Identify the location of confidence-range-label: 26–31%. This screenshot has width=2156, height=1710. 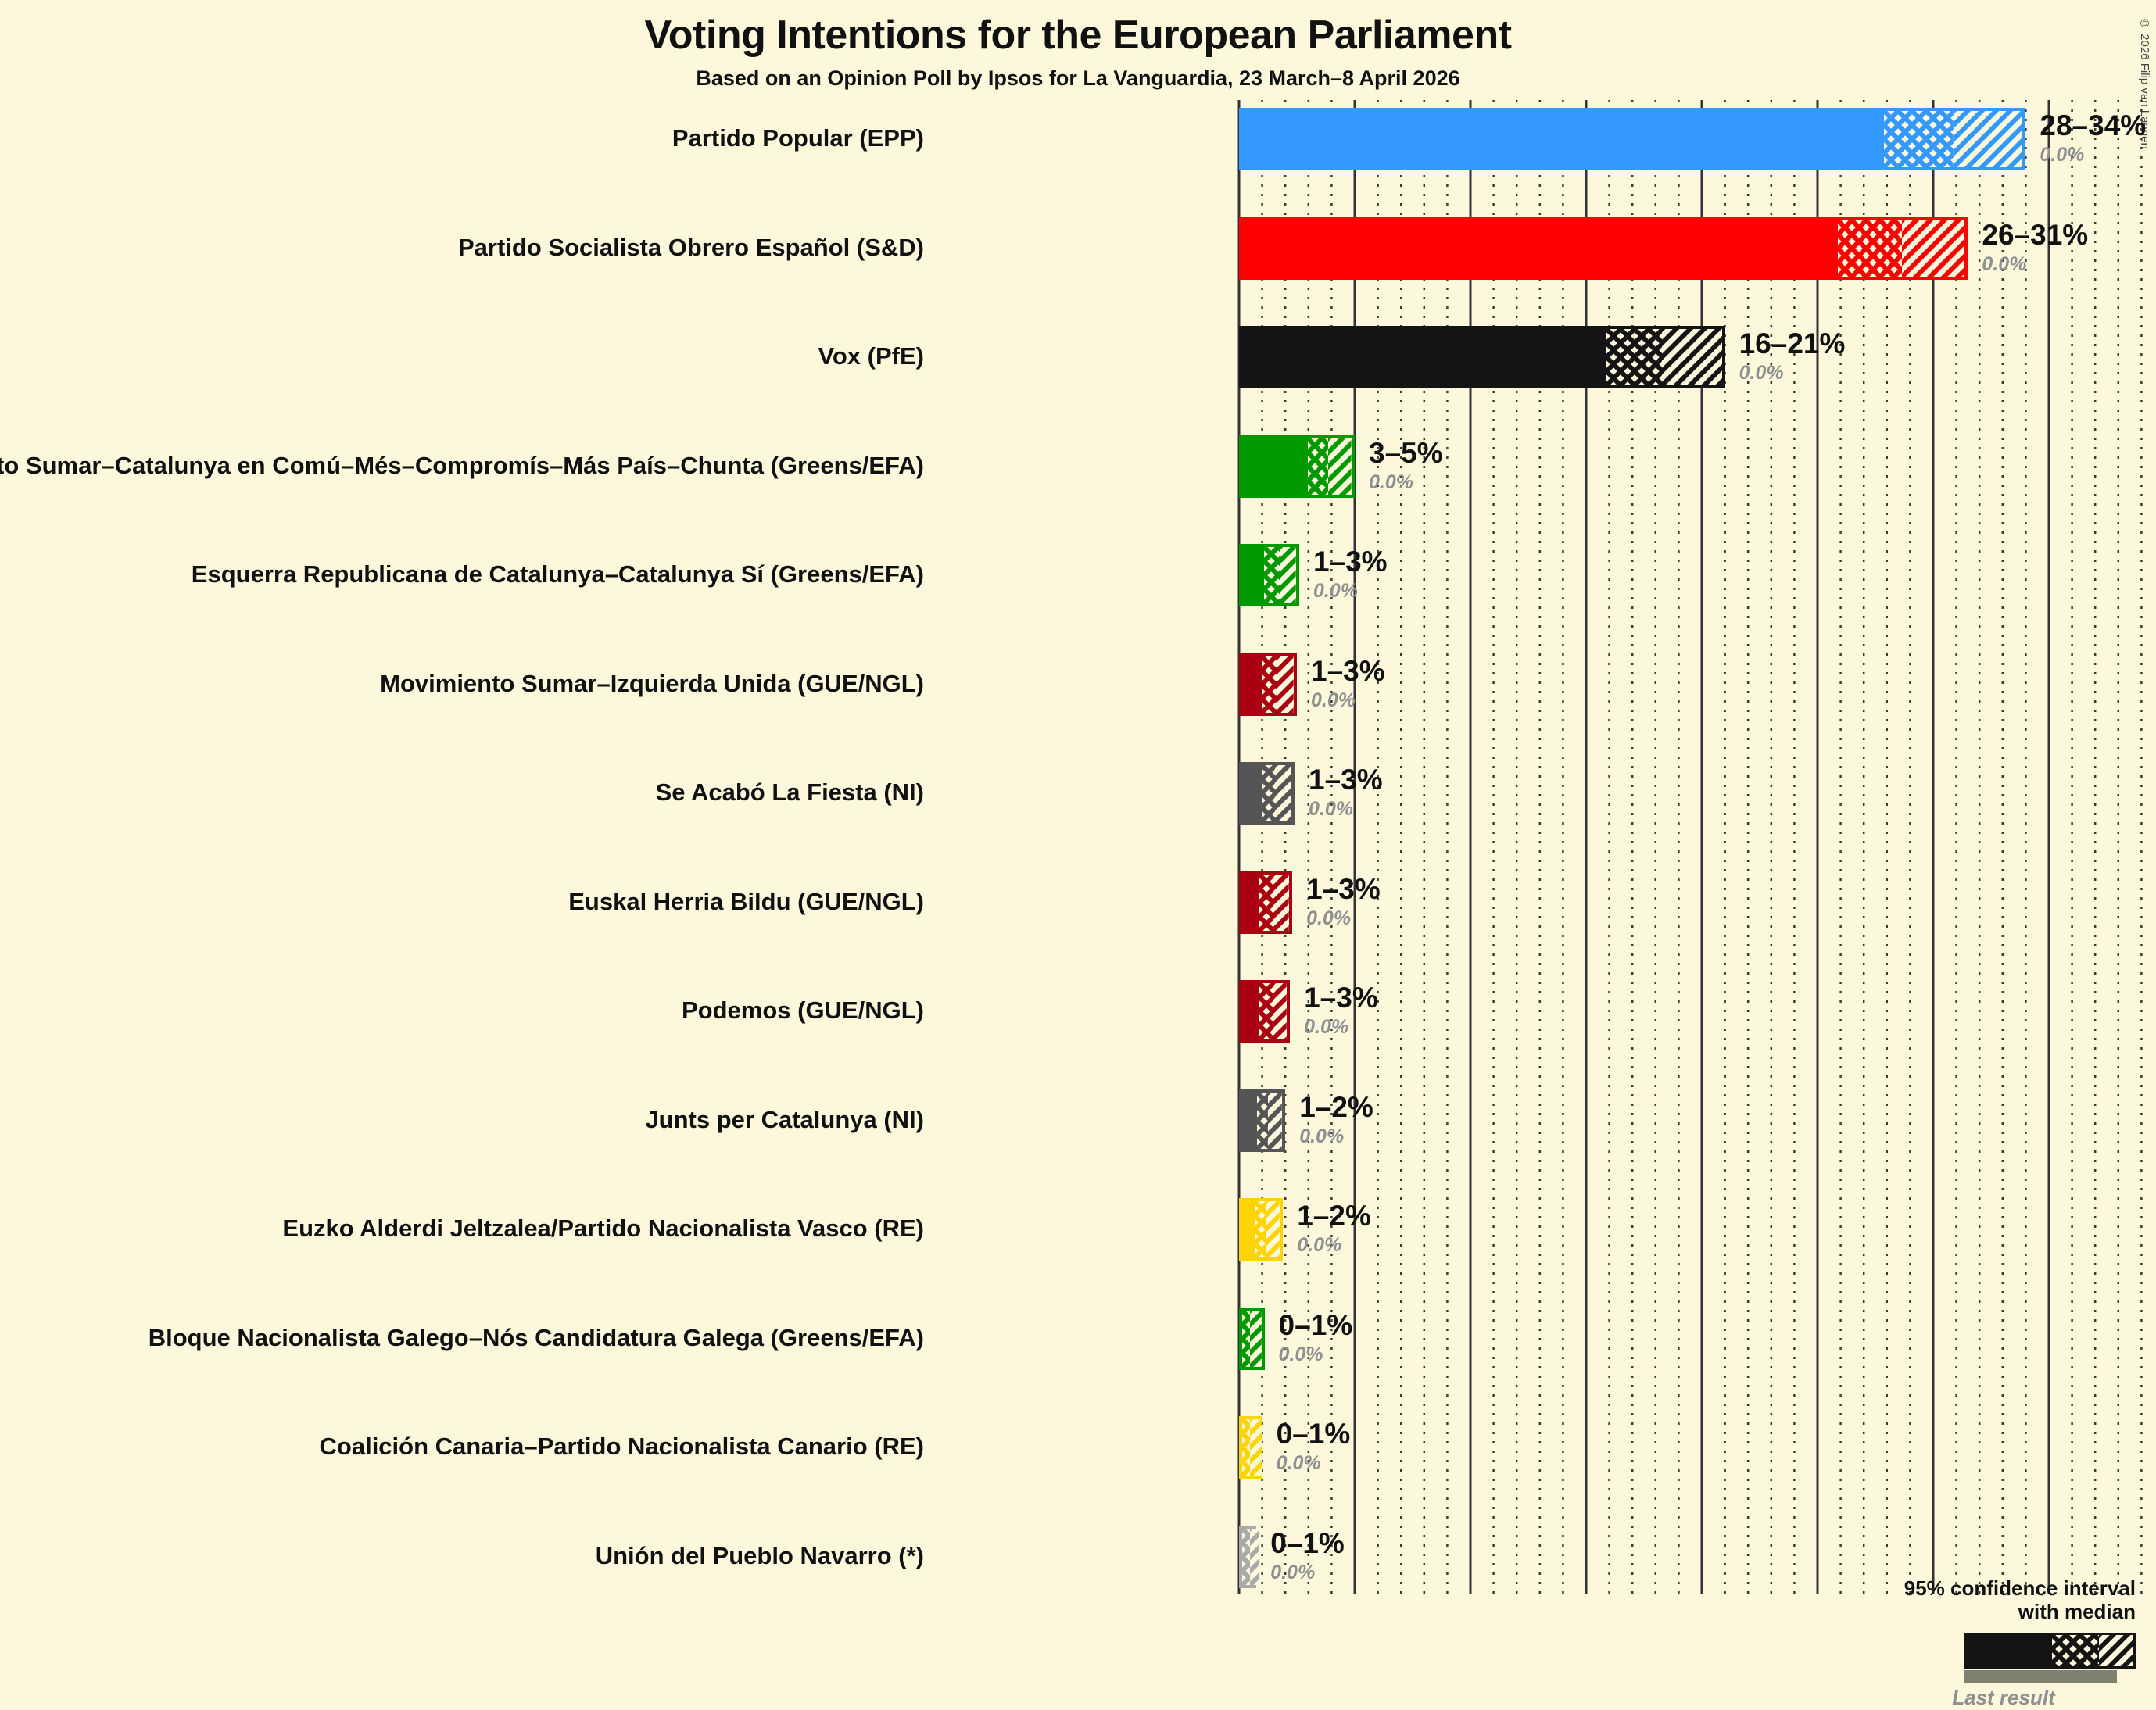
(2035, 234).